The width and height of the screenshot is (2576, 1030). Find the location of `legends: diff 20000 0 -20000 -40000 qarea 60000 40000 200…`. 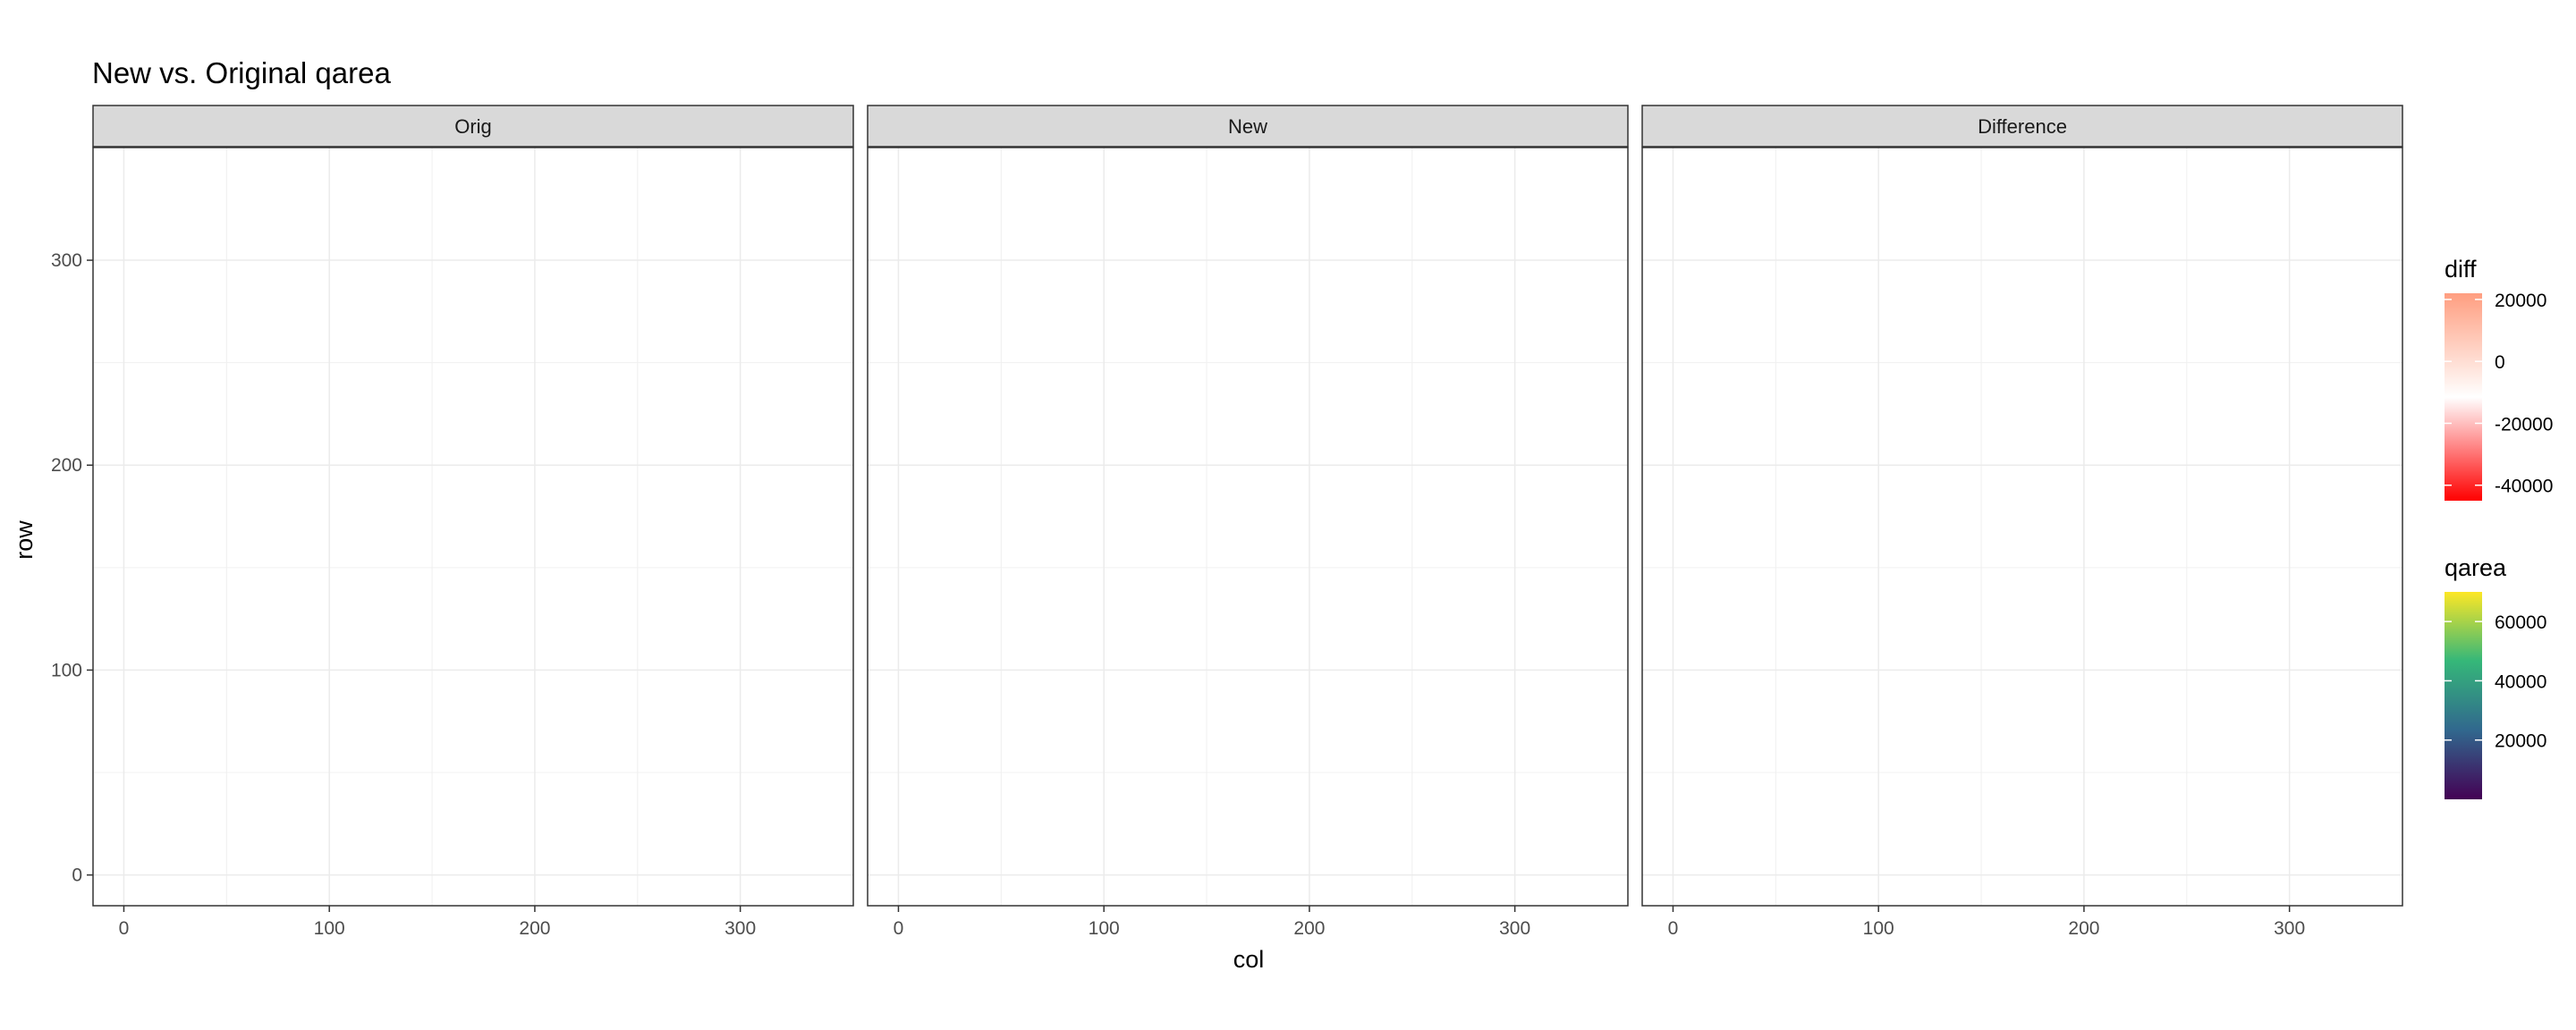

legends: diff 20000 0 -20000 -40000 qarea 60000 40000 200… is located at coordinates (2499, 527).